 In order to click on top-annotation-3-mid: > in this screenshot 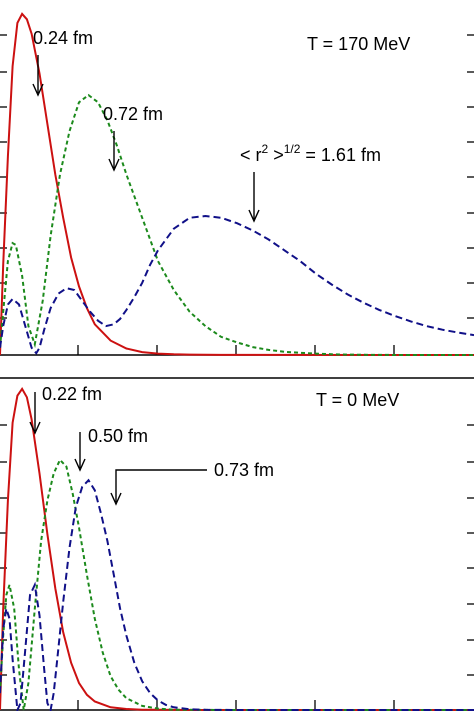, I will do `click(276, 155)`.